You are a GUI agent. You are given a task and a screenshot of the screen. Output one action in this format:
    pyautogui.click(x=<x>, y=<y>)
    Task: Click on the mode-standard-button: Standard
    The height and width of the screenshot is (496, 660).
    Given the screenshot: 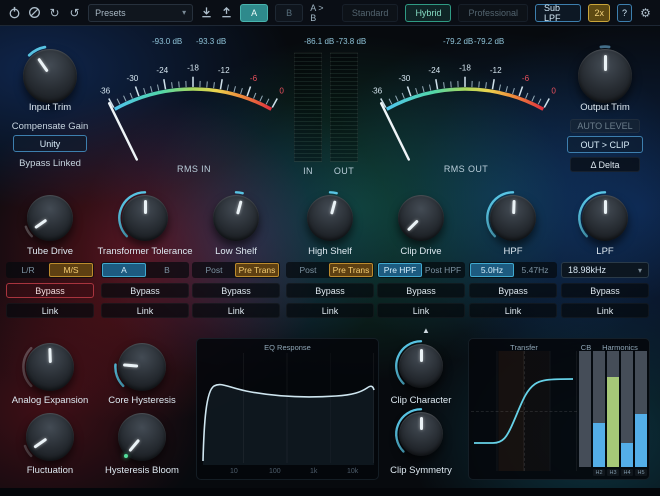 What is the action you would take?
    pyautogui.click(x=370, y=12)
    